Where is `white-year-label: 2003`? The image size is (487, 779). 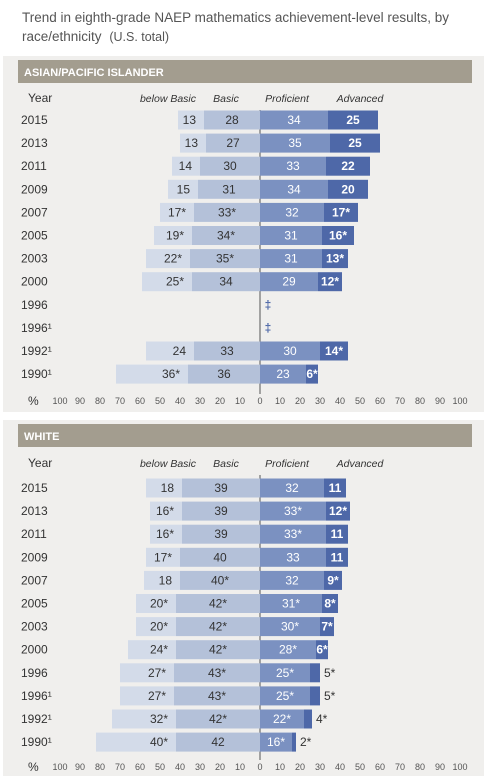 white-year-label: 2003 is located at coordinates (34, 627).